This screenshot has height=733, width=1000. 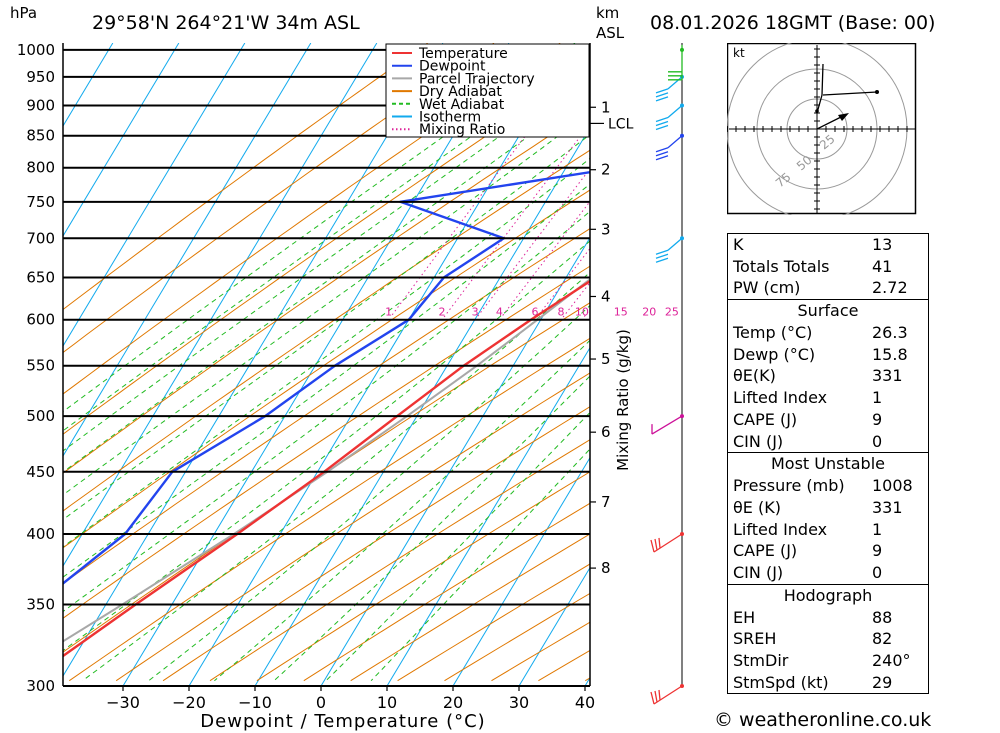 What do you see at coordinates (828, 661) in the screenshot?
I see `index-row: StmDir 240°` at bounding box center [828, 661].